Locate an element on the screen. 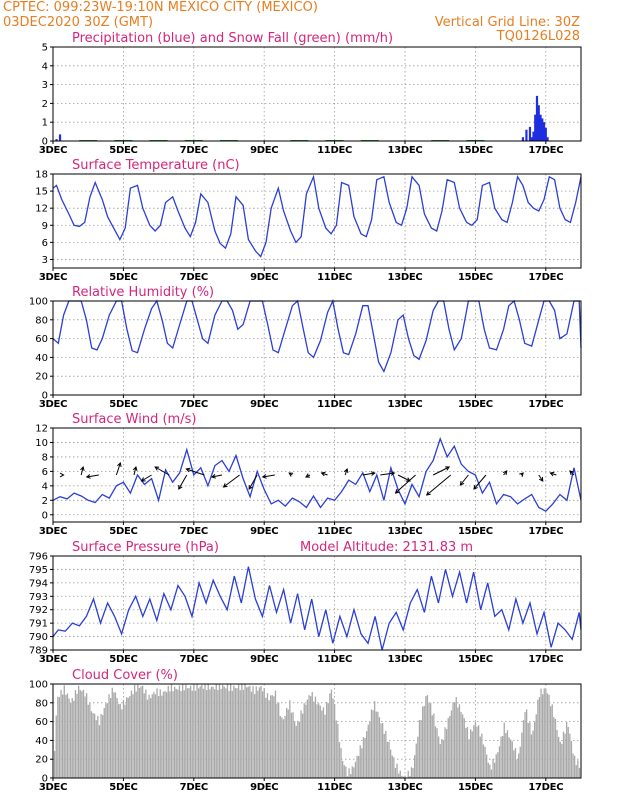 The width and height of the screenshot is (618, 800). panel-title: Surface Temperature (nC) is located at coordinates (156, 165).